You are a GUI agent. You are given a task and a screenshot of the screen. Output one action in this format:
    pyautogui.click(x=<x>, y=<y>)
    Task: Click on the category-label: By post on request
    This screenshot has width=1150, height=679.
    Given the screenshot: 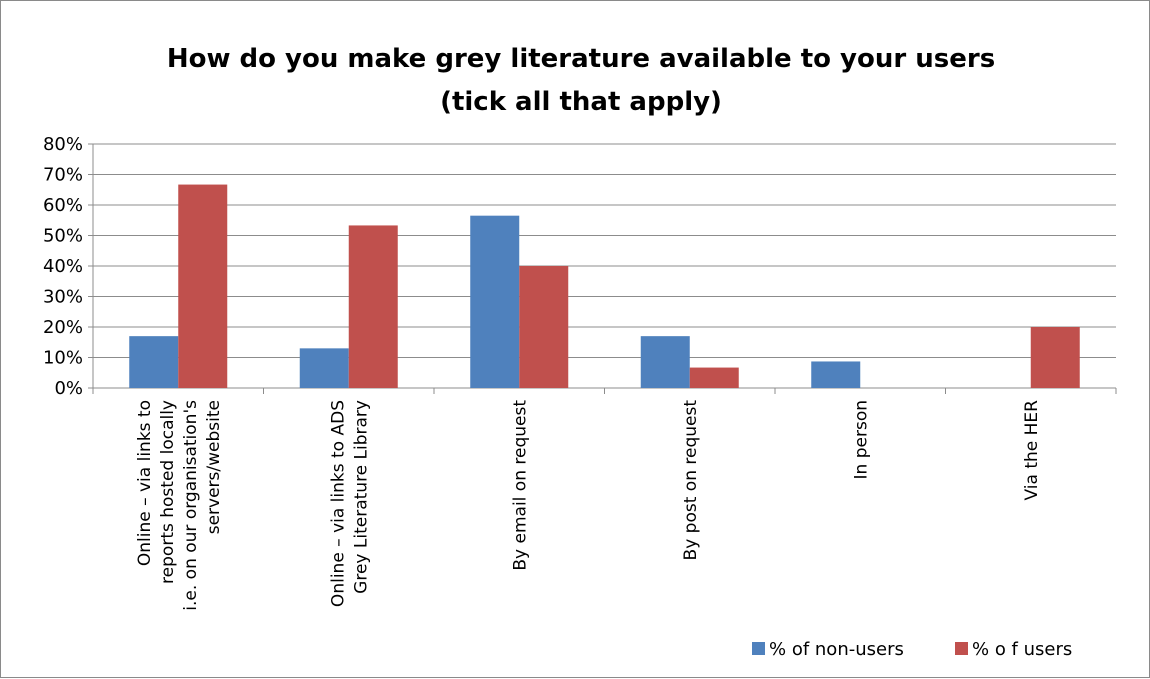 What is the action you would take?
    pyautogui.click(x=691, y=480)
    